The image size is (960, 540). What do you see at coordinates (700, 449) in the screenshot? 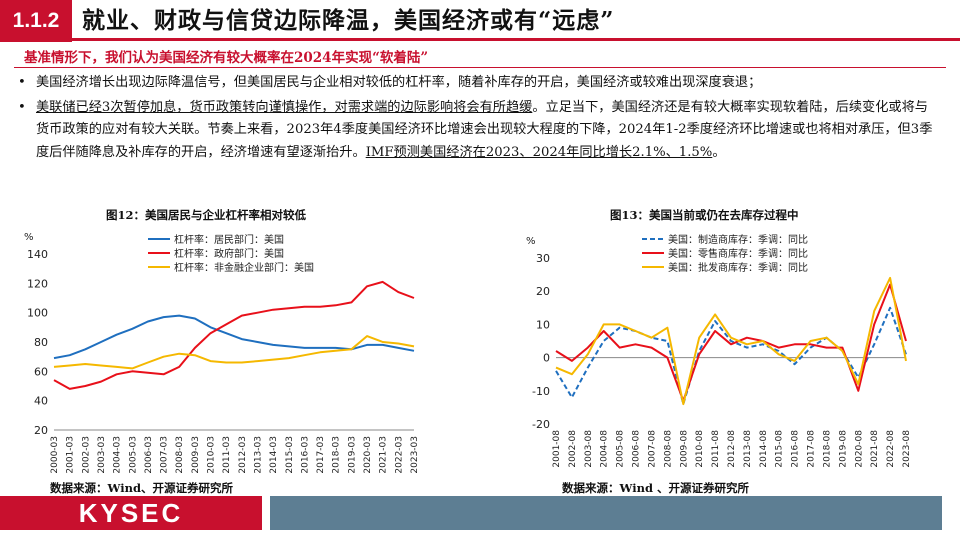
I see `fig13-x-tick-label: 2010-08` at bounding box center [700, 449].